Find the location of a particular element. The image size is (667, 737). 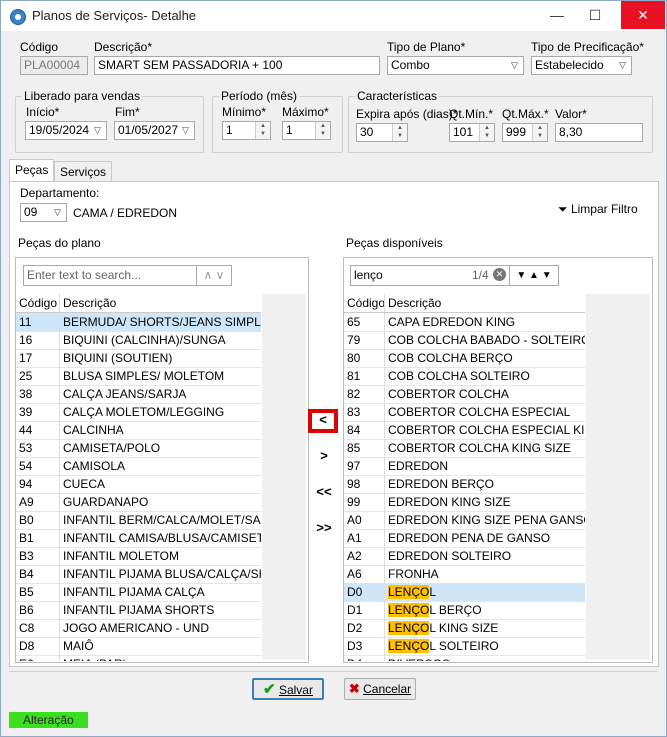

table-row: 85 COBERTOR COLCHA KING SIZE is located at coordinates (464, 448).